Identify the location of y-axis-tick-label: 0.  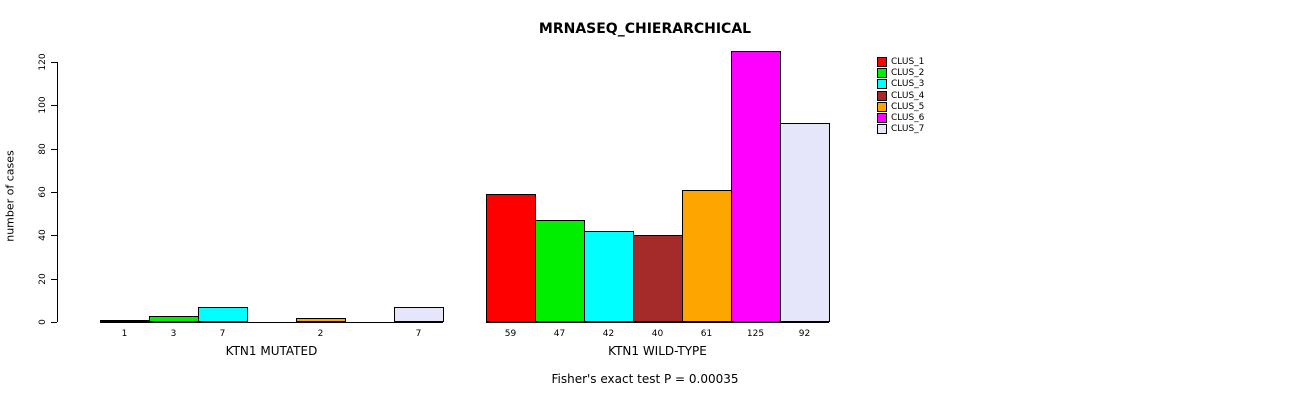
(43, 322).